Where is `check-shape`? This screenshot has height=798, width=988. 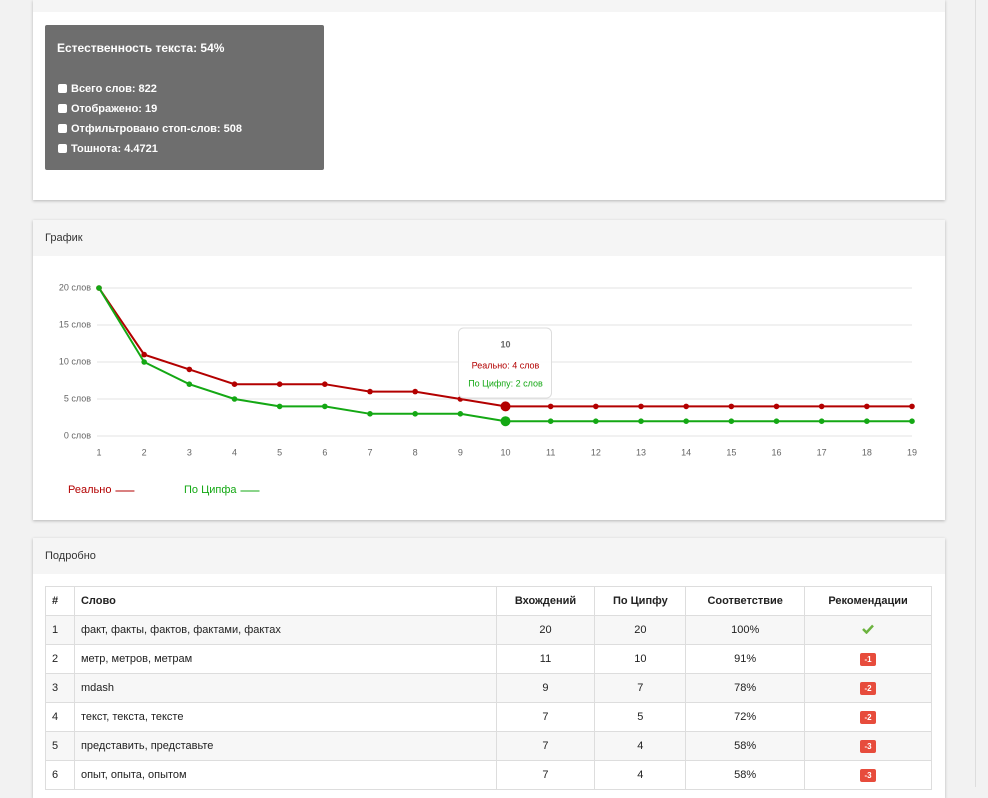 check-shape is located at coordinates (868, 629).